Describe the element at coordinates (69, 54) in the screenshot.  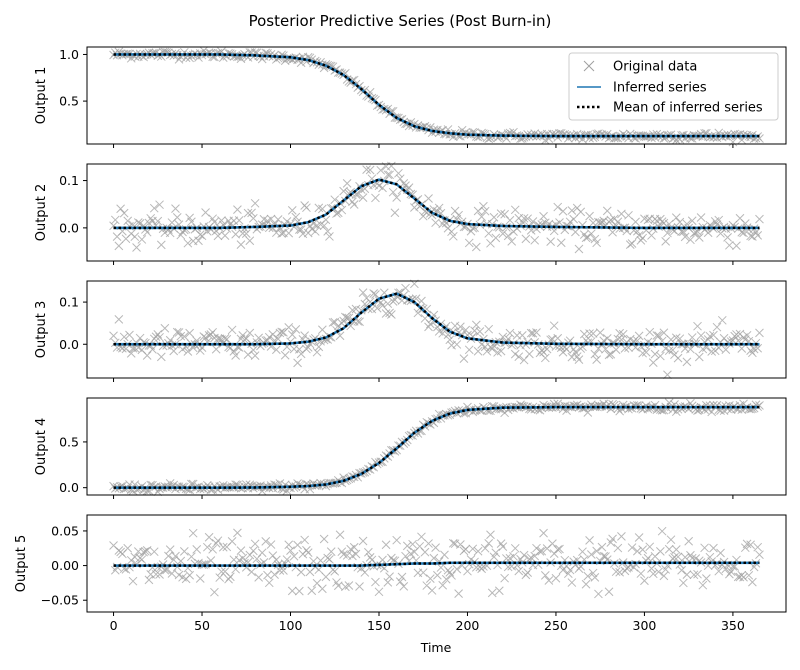
I see `y-tick-label: 1.0` at that location.